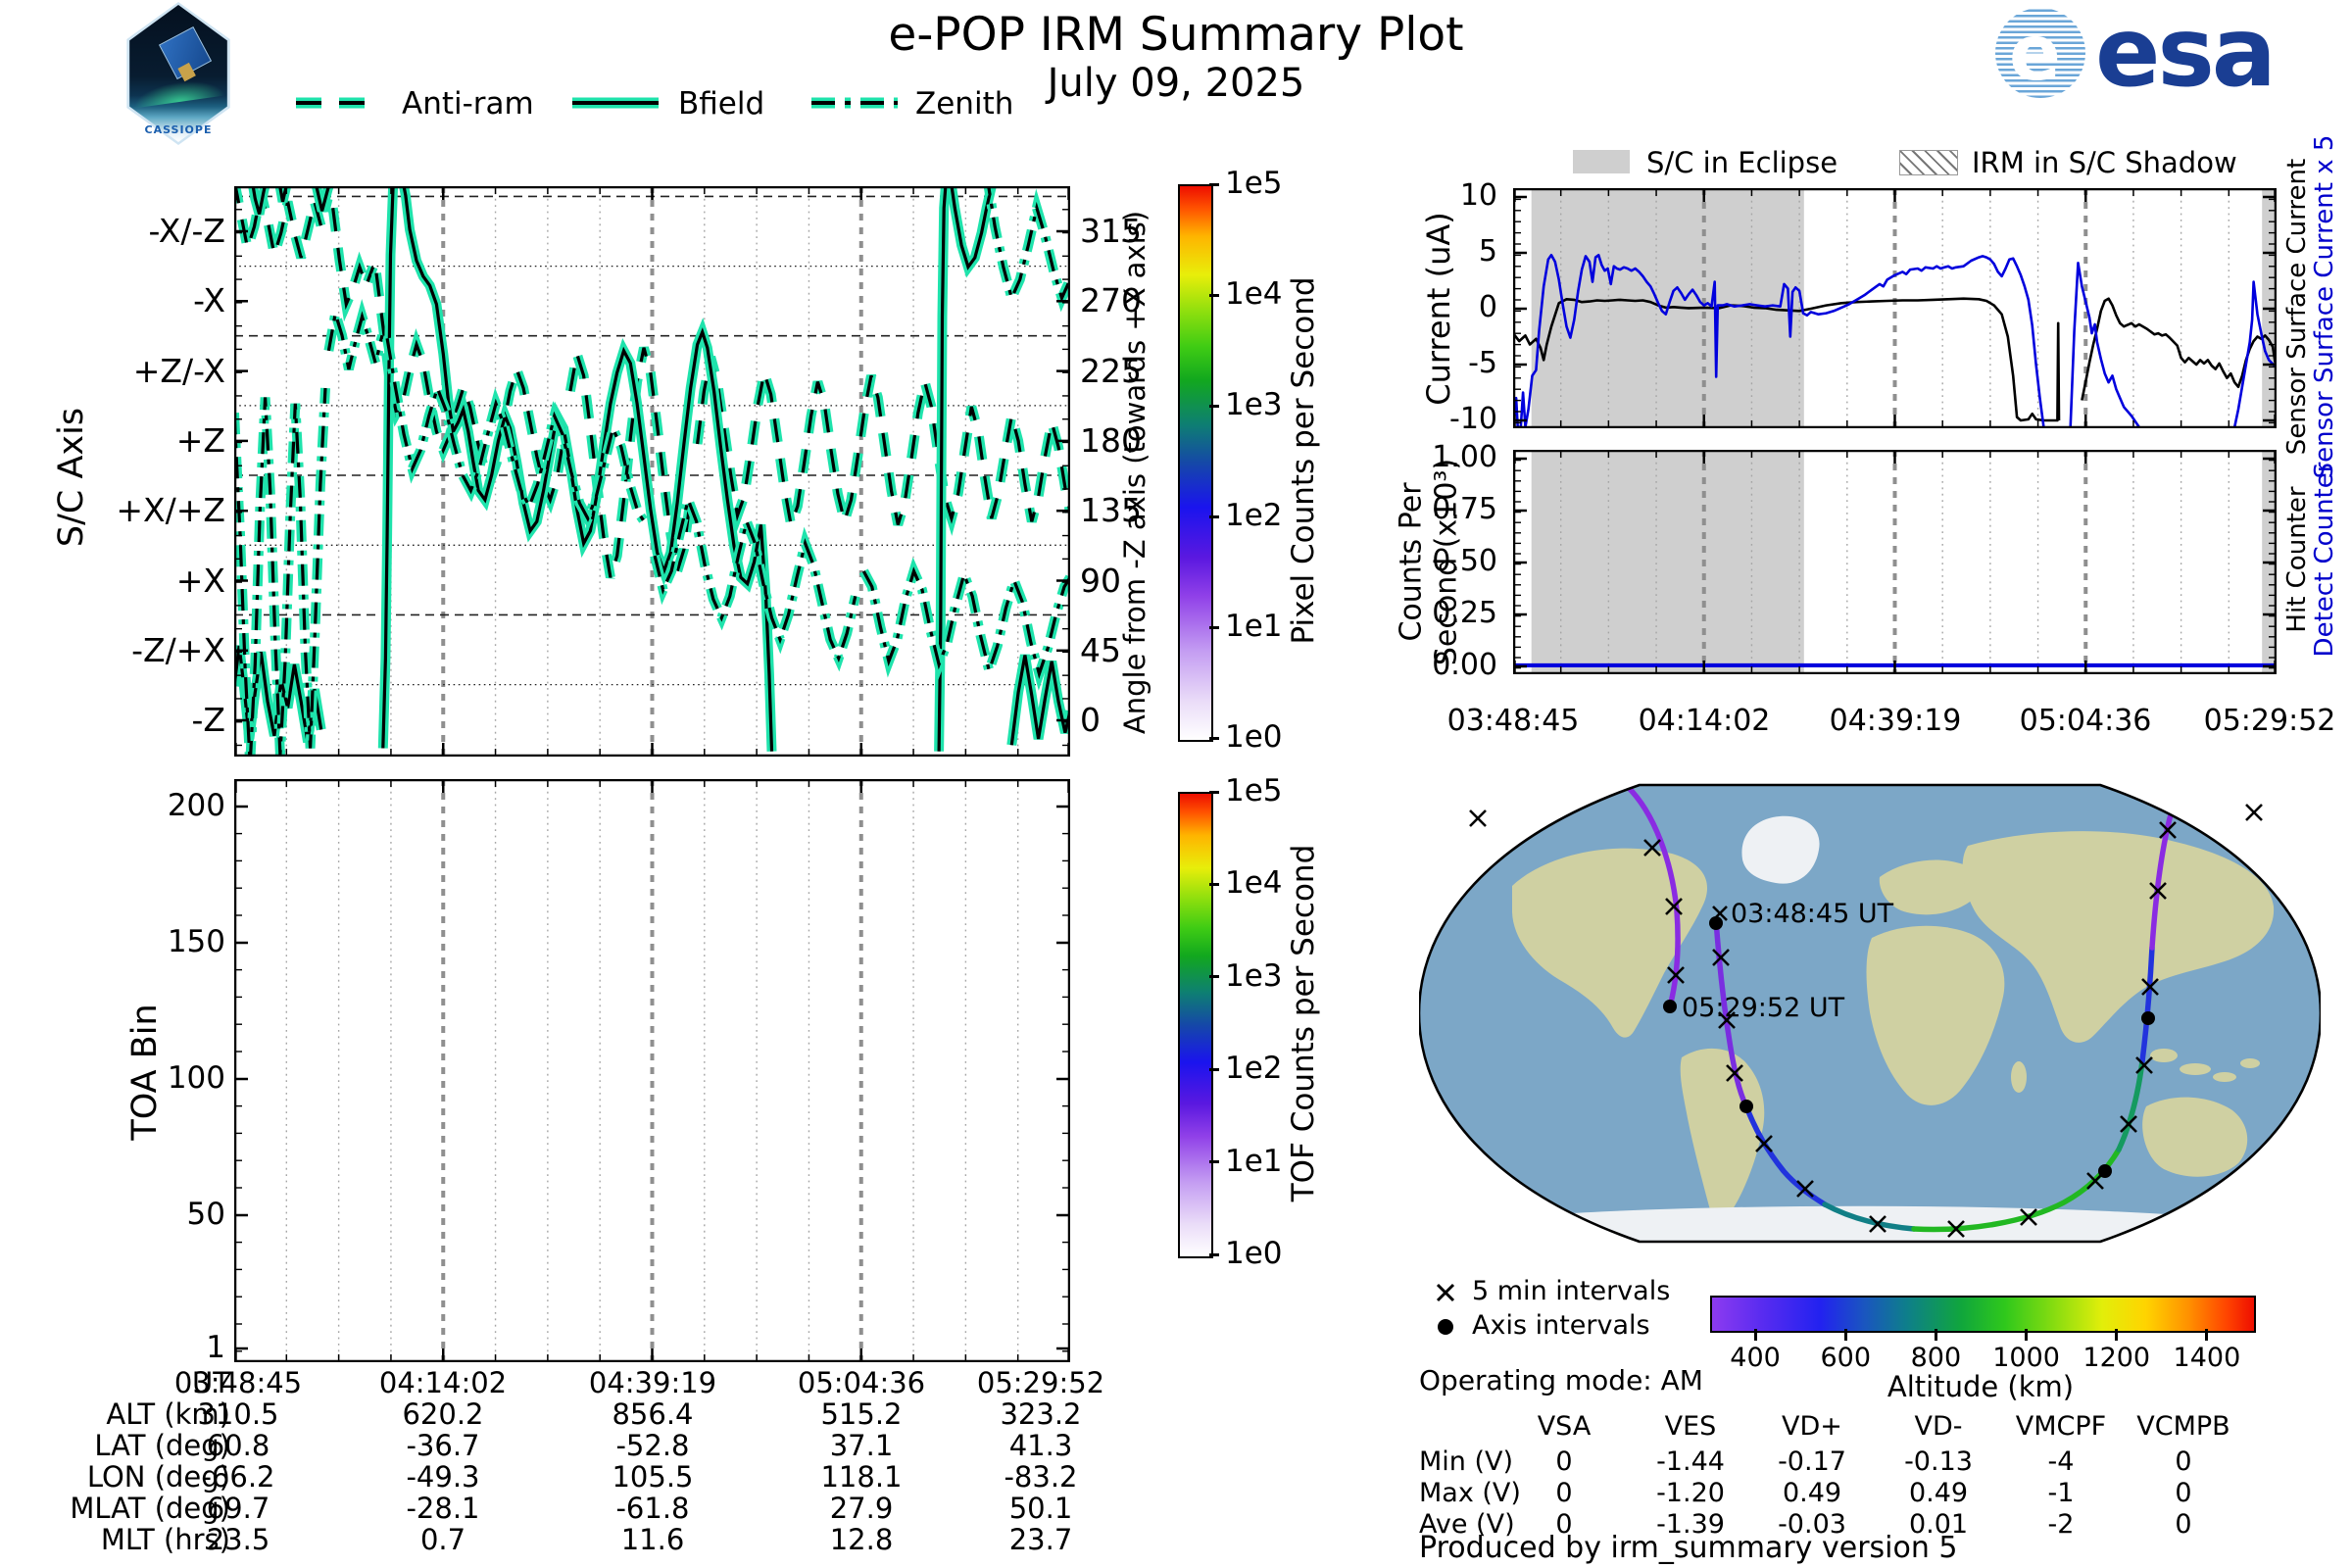 The width and height of the screenshot is (2352, 1568). I want to click on altitude-ticklabel-5: 1400, so click(2207, 1358).